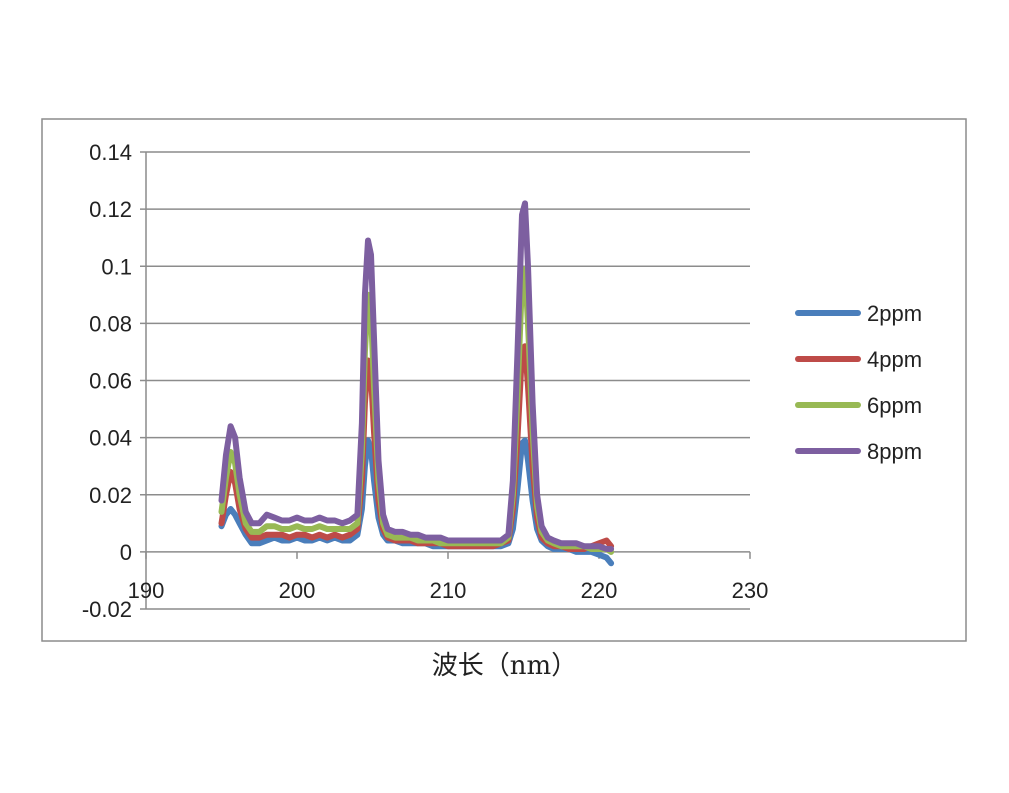 Image resolution: width=1009 pixels, height=793 pixels. Describe the element at coordinates (504, 666) in the screenshot. I see `x-axis-label: 波长（nm）` at that location.